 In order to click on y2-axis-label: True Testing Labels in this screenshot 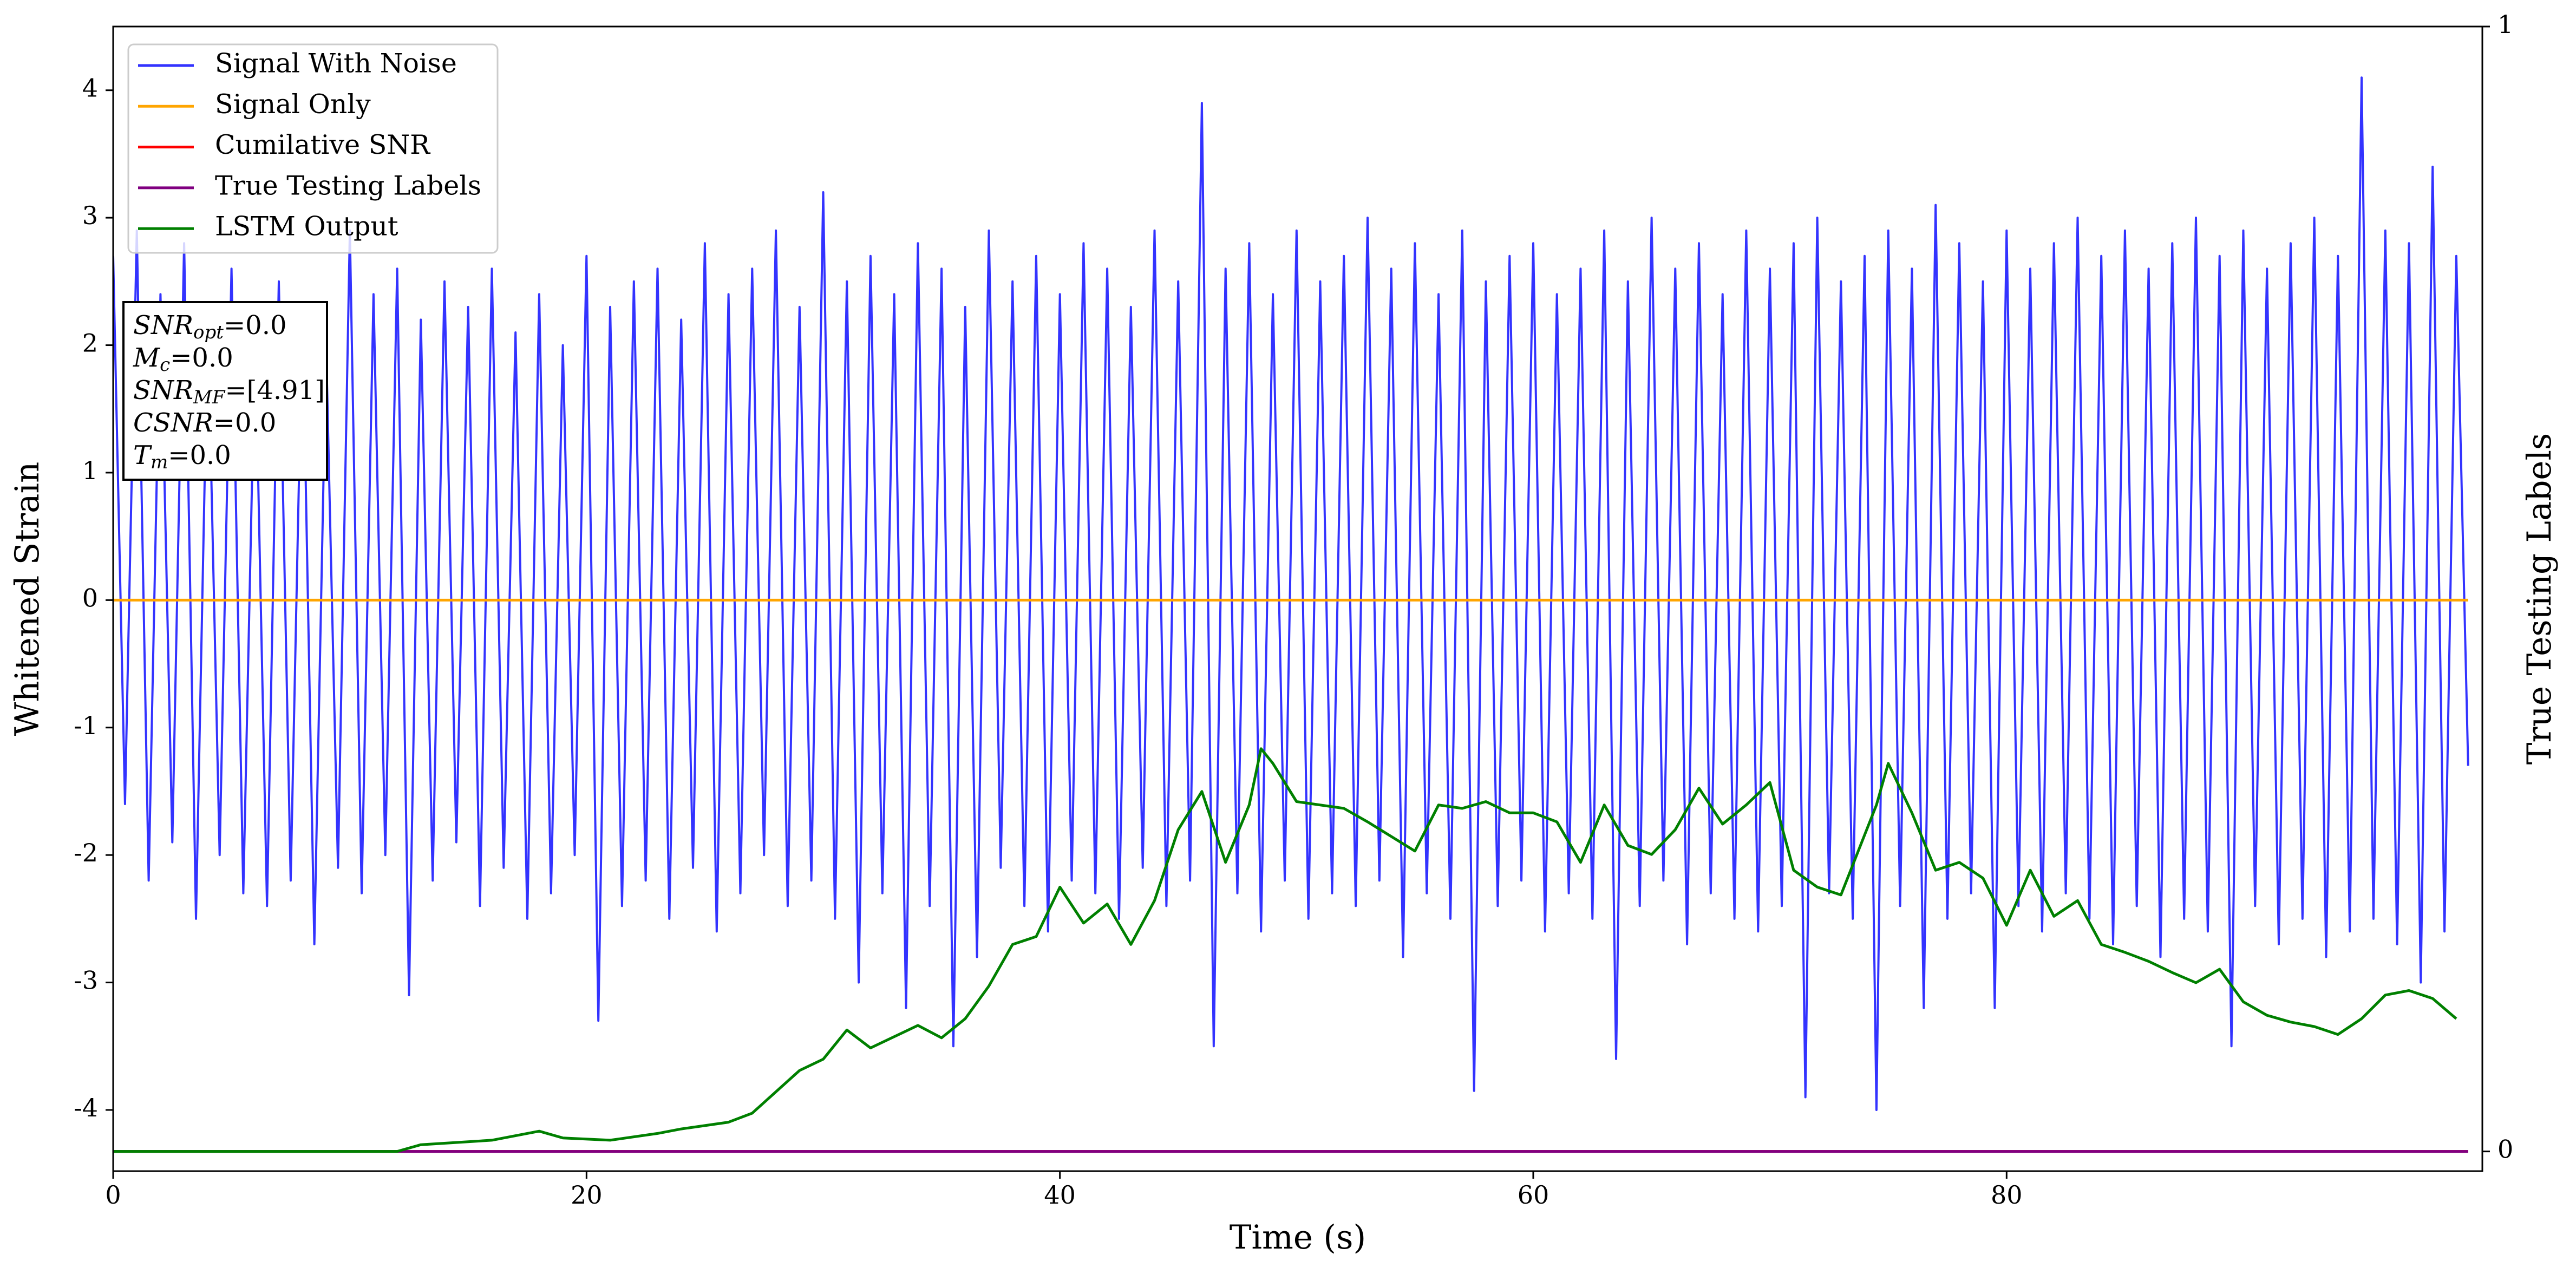, I will do `click(2540, 599)`.